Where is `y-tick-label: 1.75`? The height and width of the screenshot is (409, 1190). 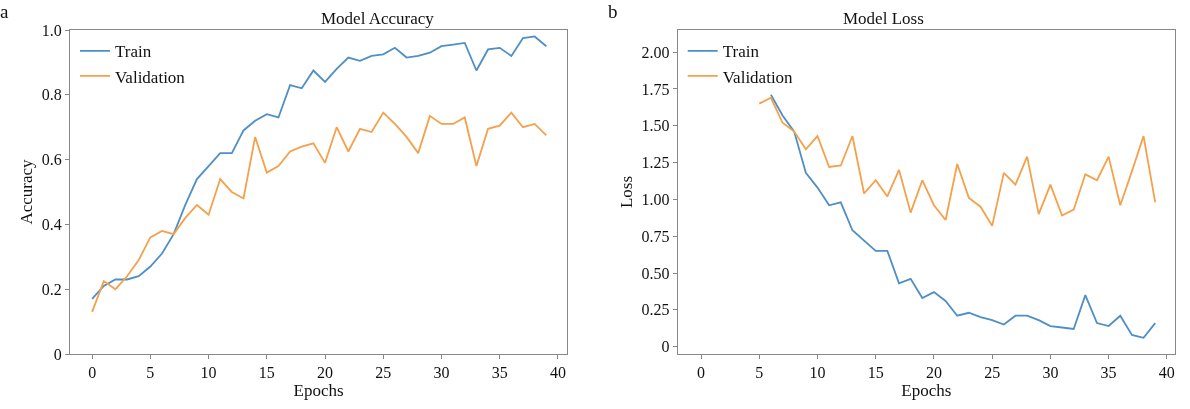 y-tick-label: 1.75 is located at coordinates (655, 89).